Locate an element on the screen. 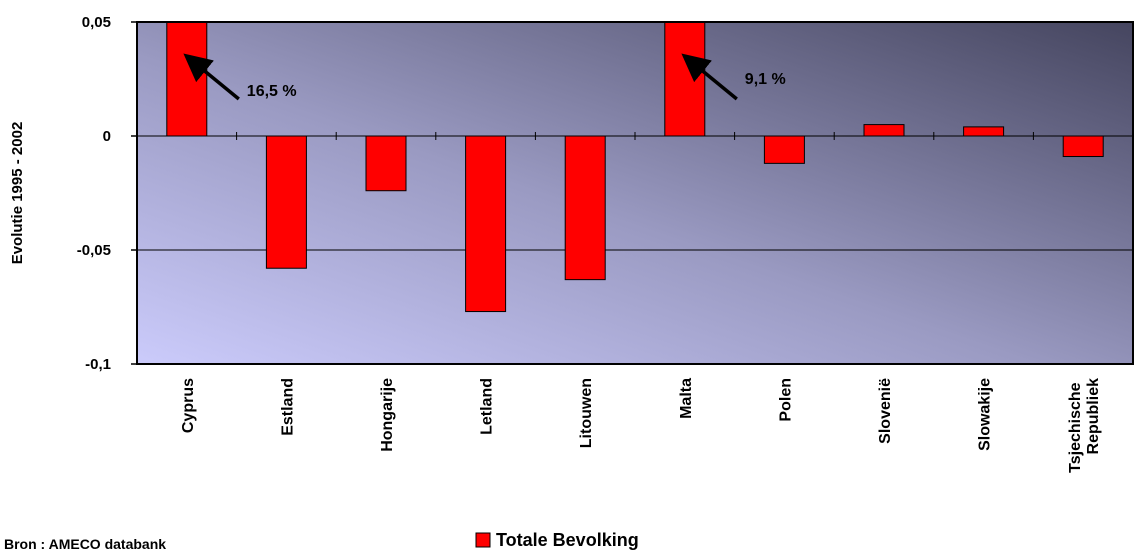  x-tick-label: Litouwen is located at coordinates (586, 413).